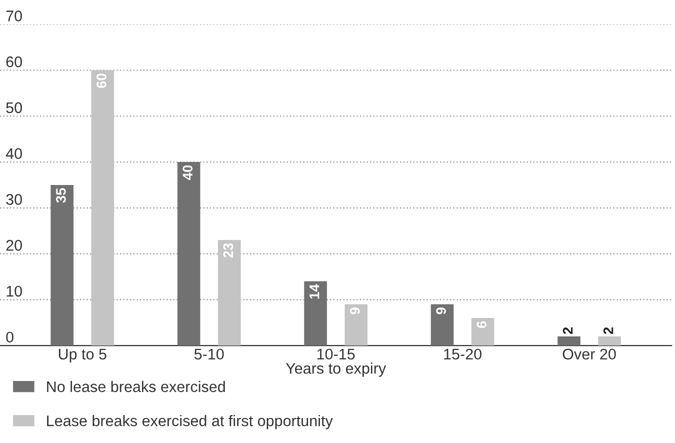 This screenshot has width=675, height=443. Describe the element at coordinates (190, 422) in the screenshot. I see `legend-label: Lease breaks exercised at first opportunity` at that location.